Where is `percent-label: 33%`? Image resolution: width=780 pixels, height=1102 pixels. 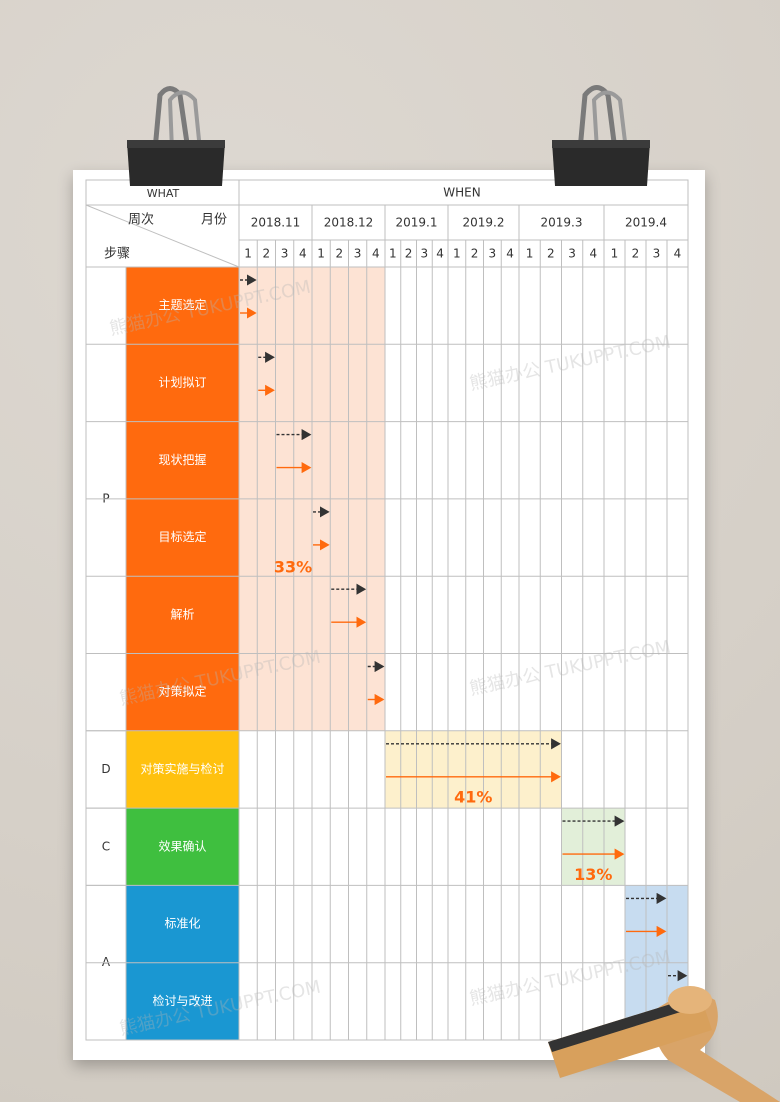 percent-label: 33% is located at coordinates (293, 566).